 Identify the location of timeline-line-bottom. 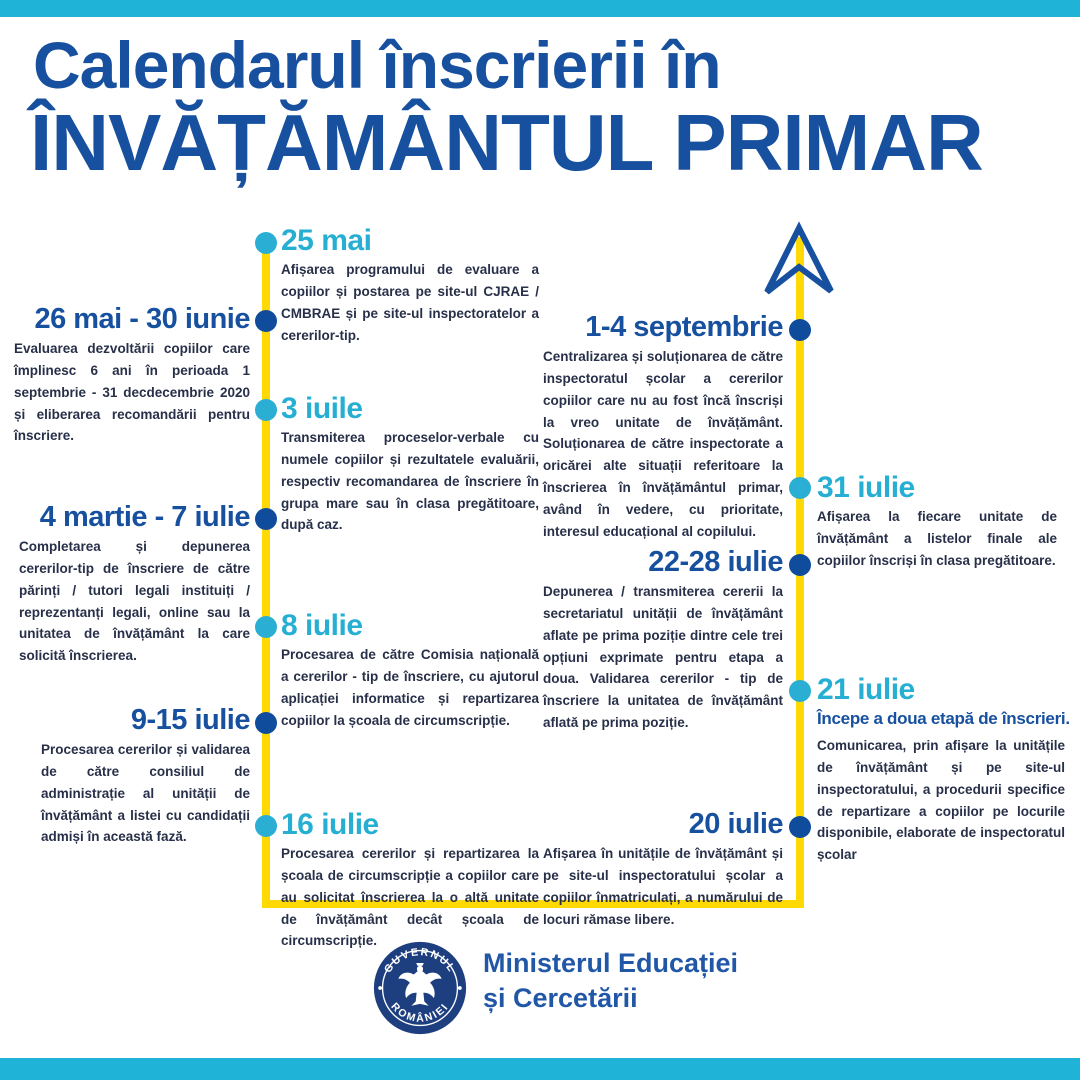
(533, 904).